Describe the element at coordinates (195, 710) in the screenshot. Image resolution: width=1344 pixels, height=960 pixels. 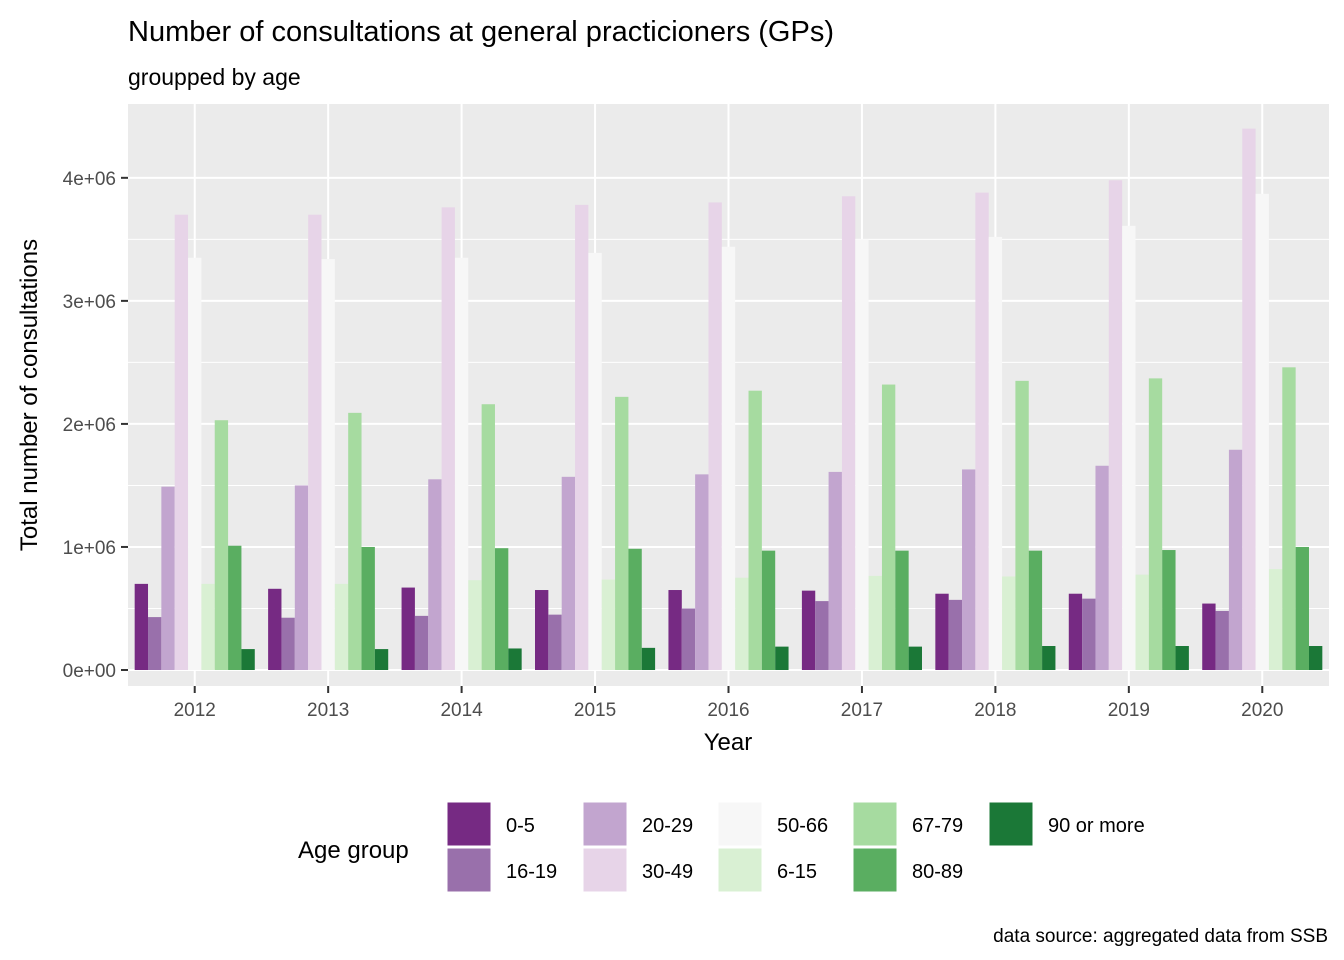
I see `x-tick-label: 2012` at that location.